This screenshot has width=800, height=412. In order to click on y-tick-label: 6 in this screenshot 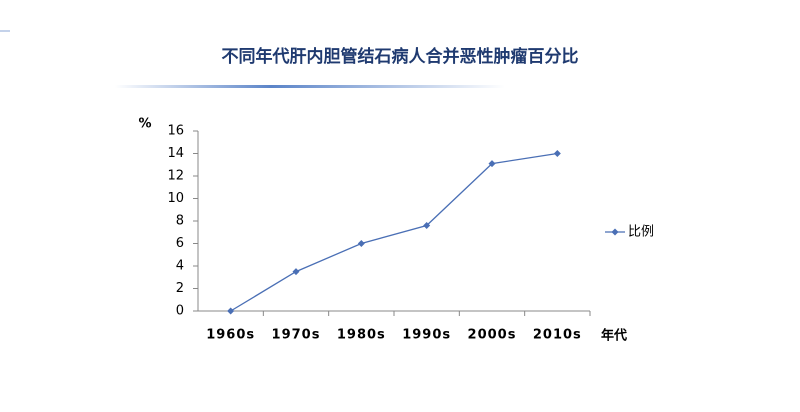, I will do `click(180, 243)`.